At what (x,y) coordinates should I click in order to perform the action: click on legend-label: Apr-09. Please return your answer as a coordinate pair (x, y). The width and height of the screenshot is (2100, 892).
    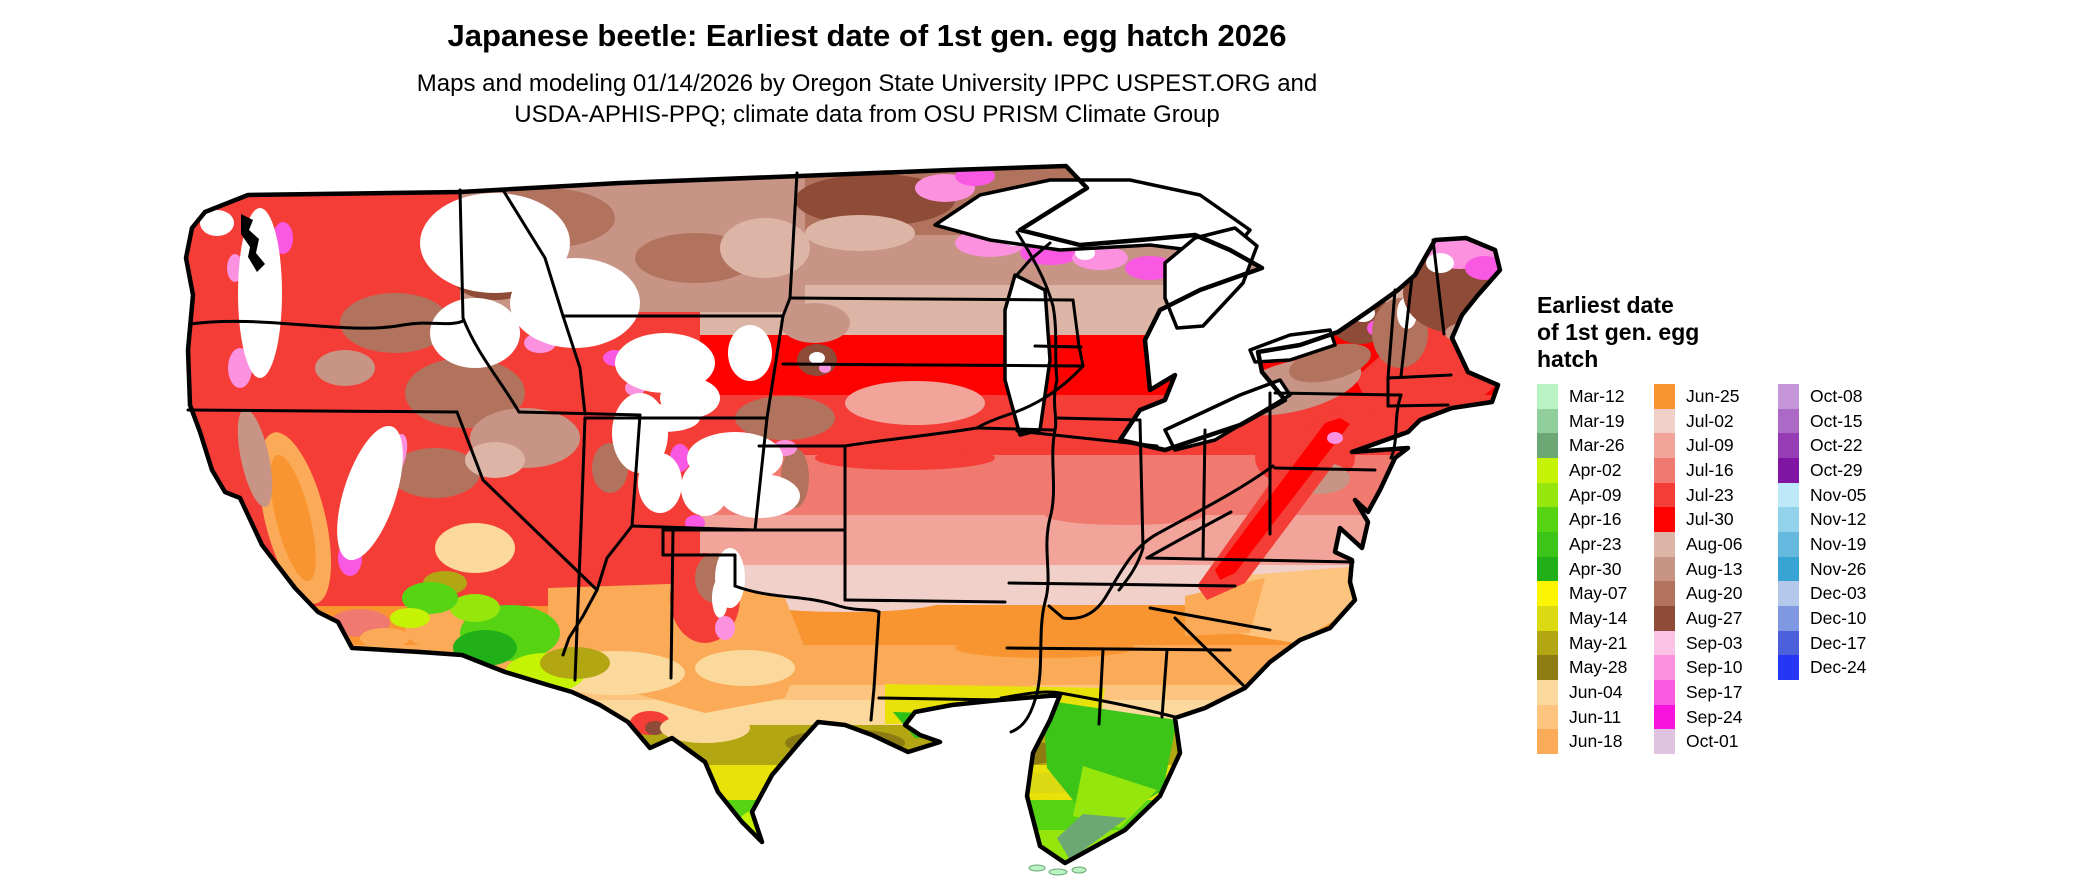
    Looking at the image, I should click on (1595, 494).